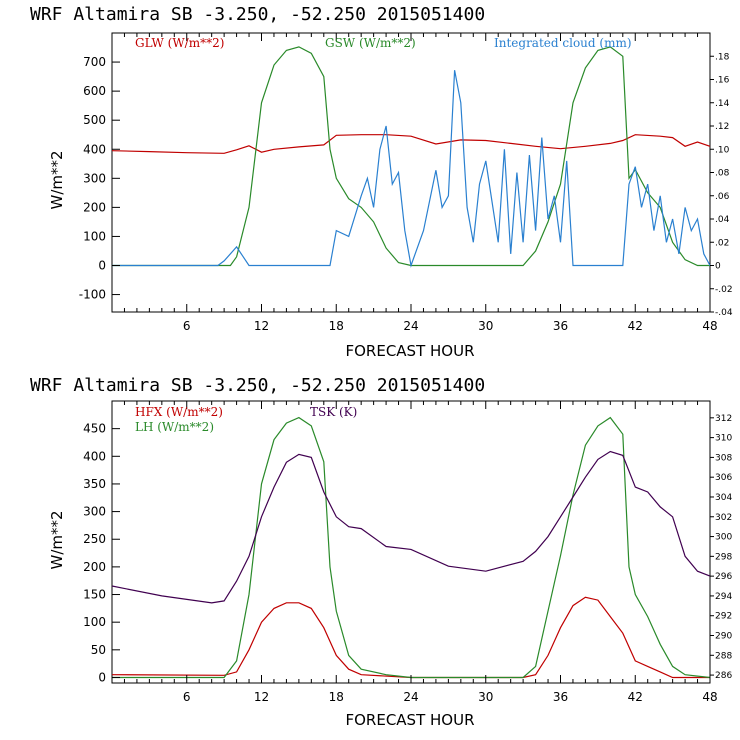 This screenshot has width=740, height=740. What do you see at coordinates (92, 295) in the screenshot?
I see `y-tick-label: -100` at bounding box center [92, 295].